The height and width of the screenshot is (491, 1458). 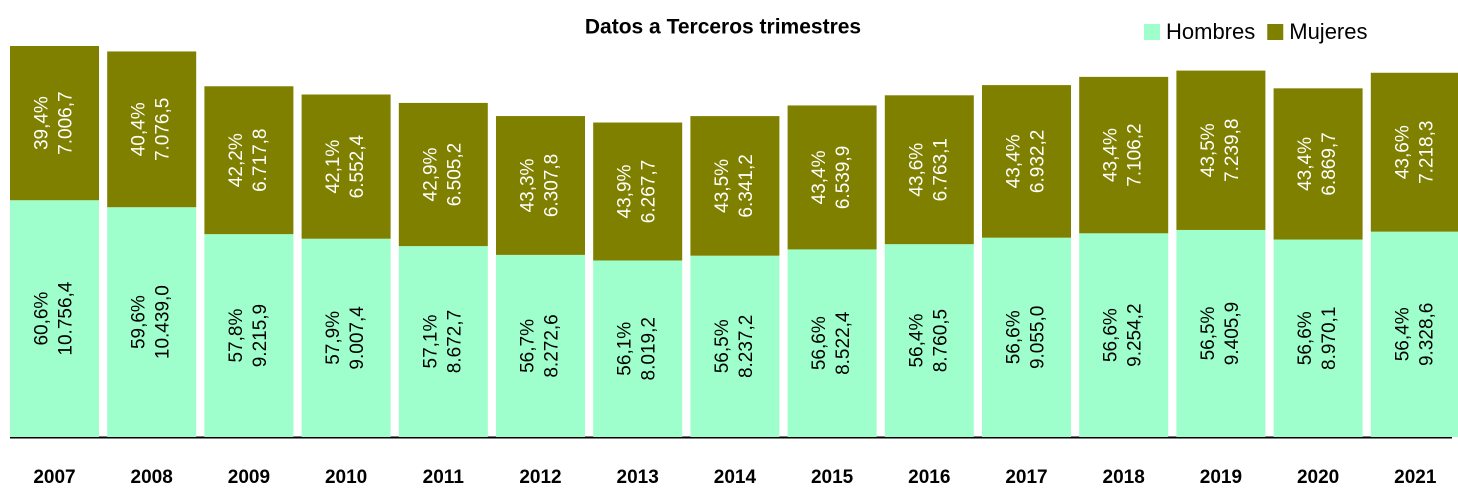 What do you see at coordinates (163, 322) in the screenshot?
I see `value-label: 10.439,0` at bounding box center [163, 322].